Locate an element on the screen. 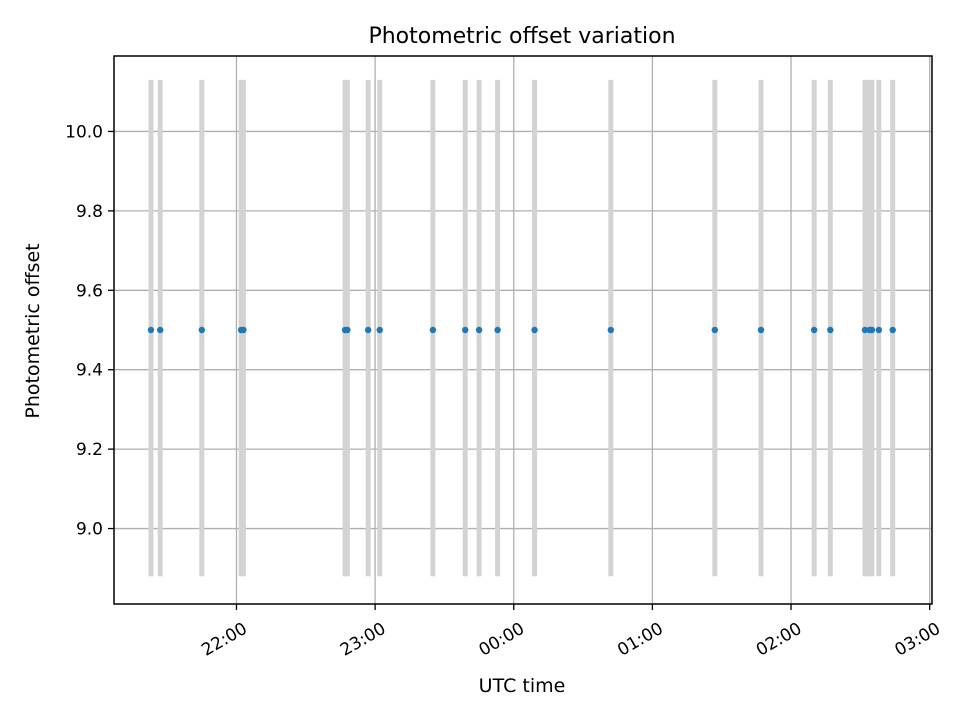 The height and width of the screenshot is (720, 960). x-tick-label: 22:00 is located at coordinates (224, 640).